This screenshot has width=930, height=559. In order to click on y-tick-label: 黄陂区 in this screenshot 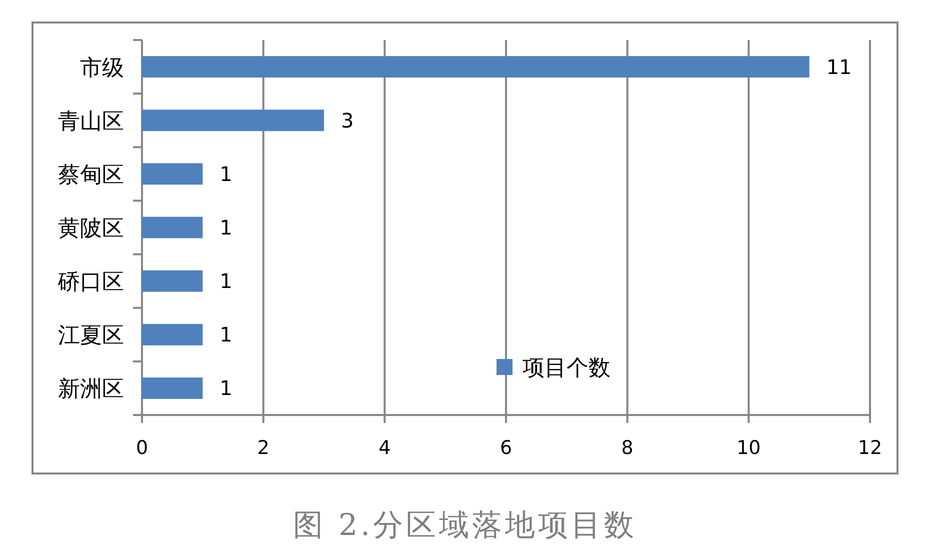, I will do `click(91, 229)`.